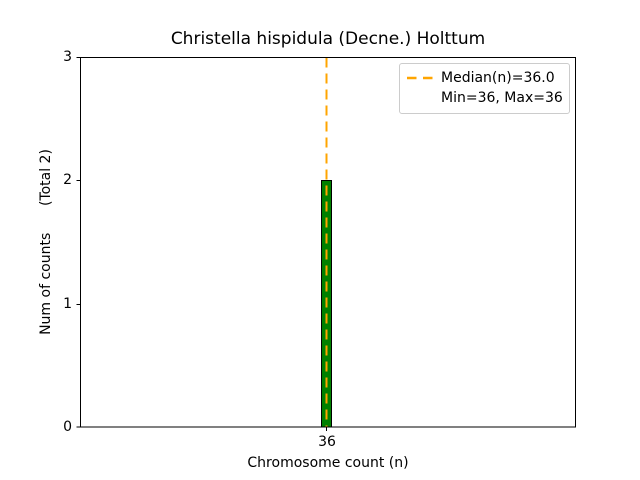  What do you see at coordinates (327, 442) in the screenshot?
I see `xtick-label-36: 36` at bounding box center [327, 442].